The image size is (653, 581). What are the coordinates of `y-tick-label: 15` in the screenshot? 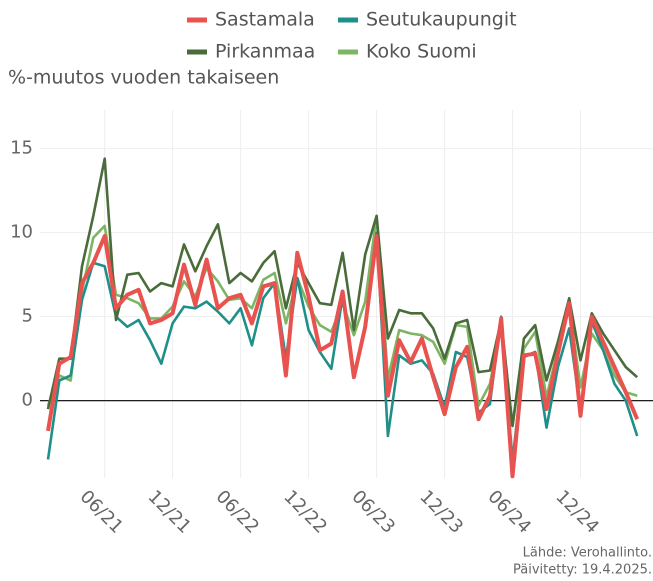 It's located at (21, 148).